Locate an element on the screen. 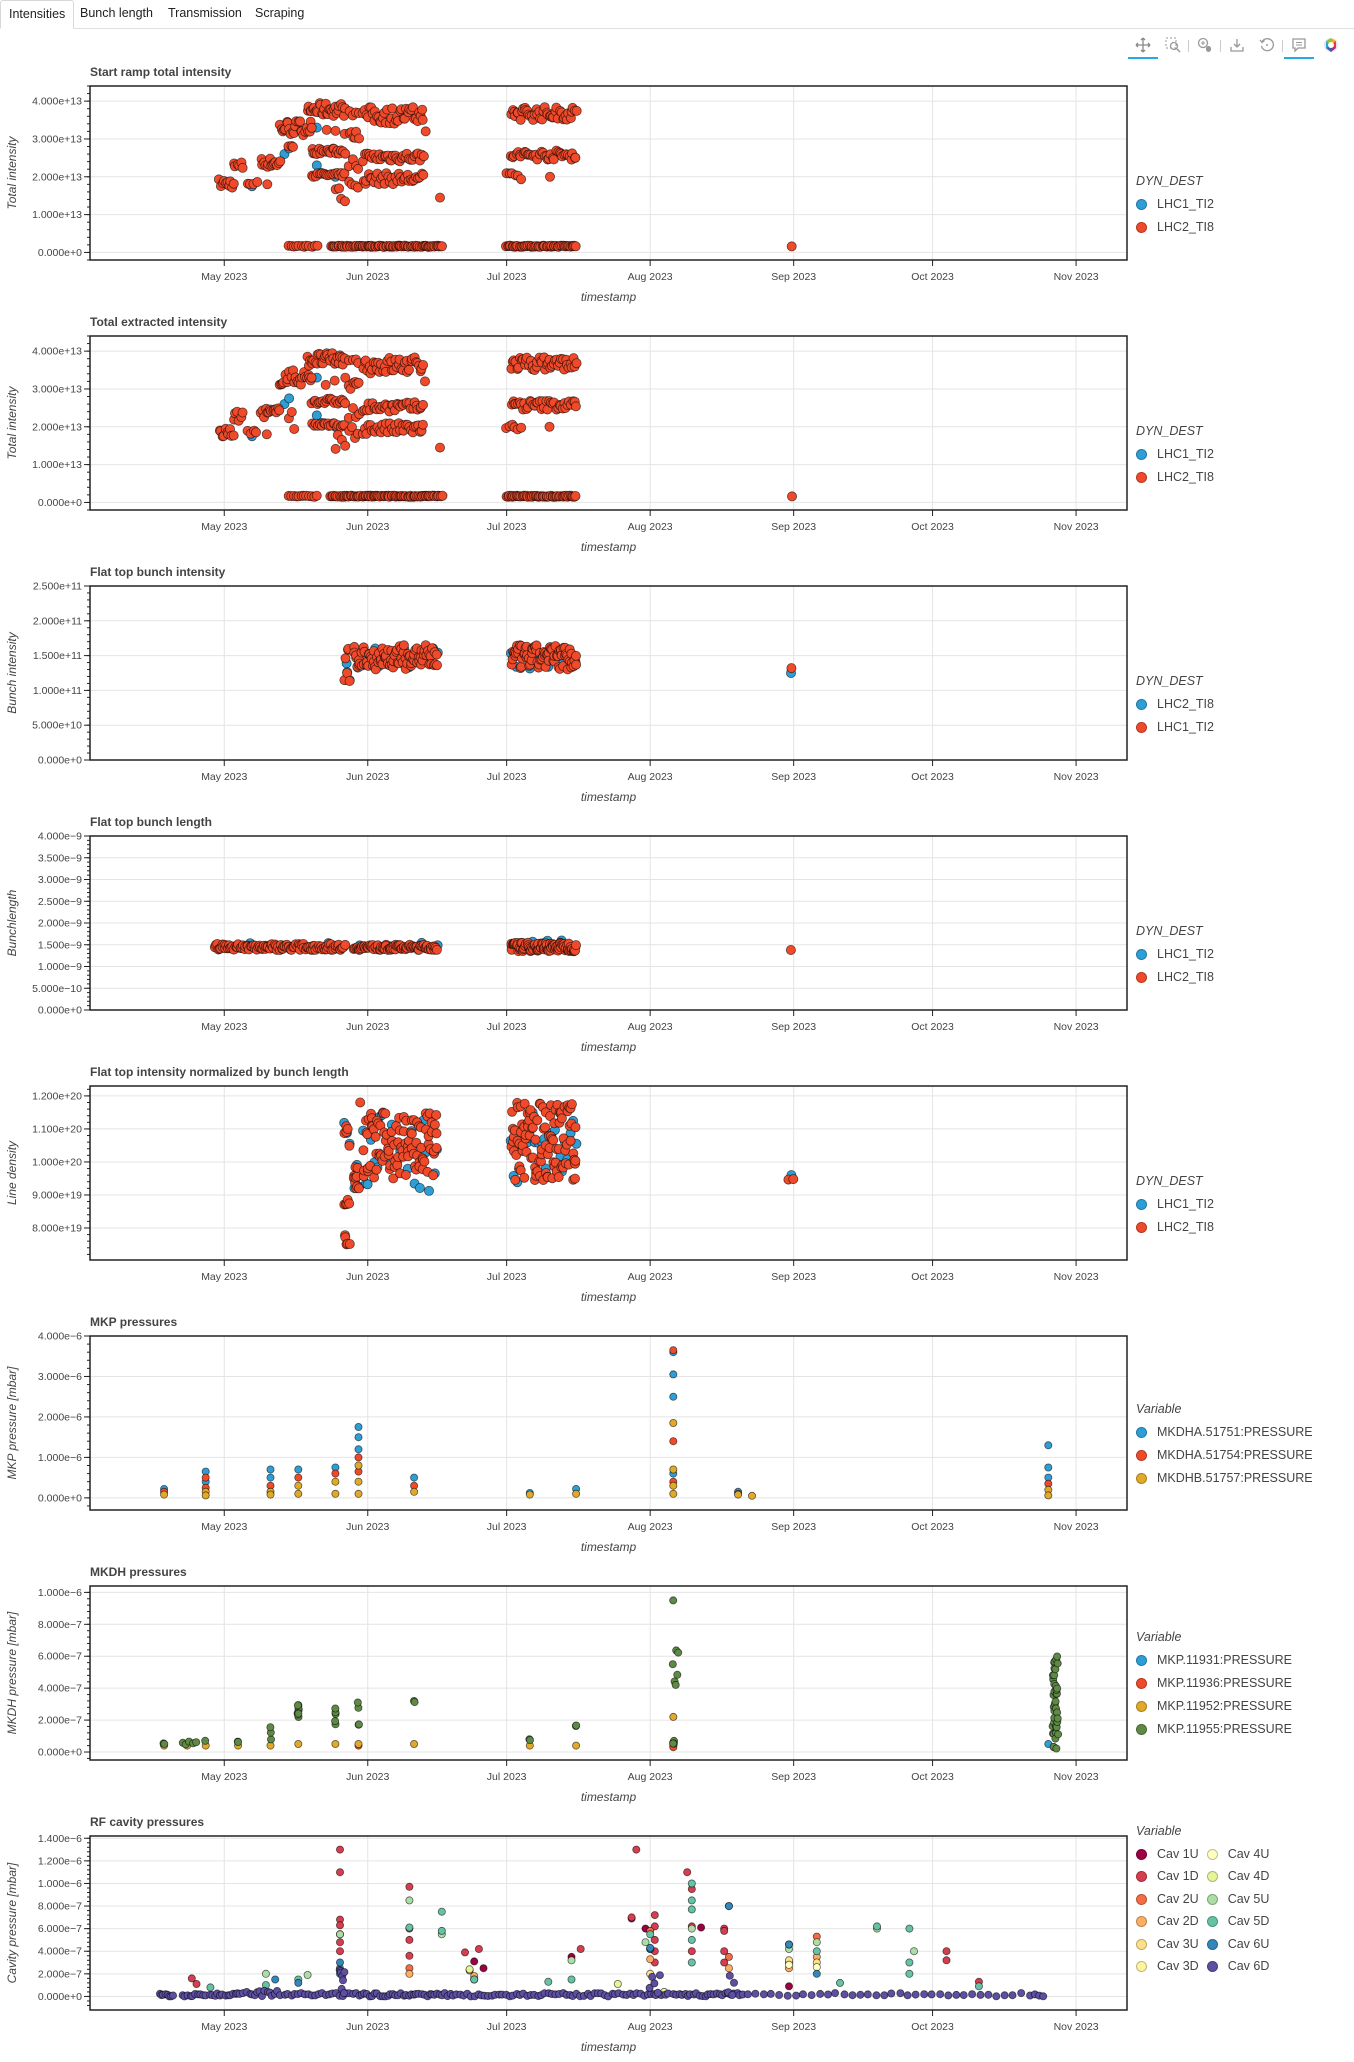  tab-transmission: Transmission is located at coordinates (205, 13).